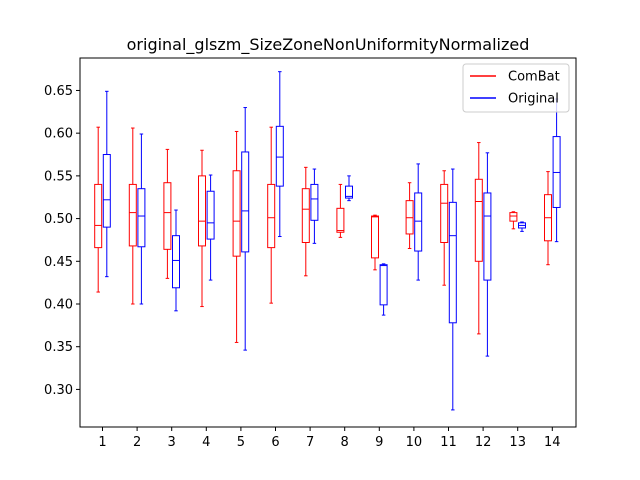 This screenshot has width=640, height=480. What do you see at coordinates (58, 134) in the screenshot?
I see `y-tick-label: 0.60` at bounding box center [58, 134].